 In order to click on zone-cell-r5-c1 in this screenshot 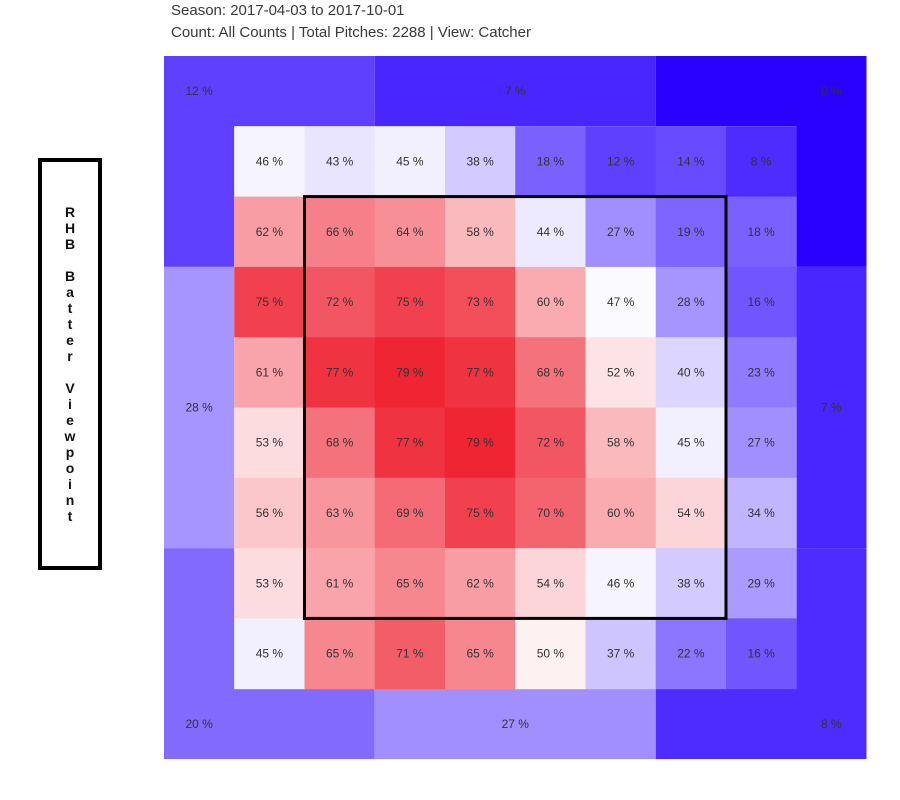, I will do `click(269, 443)`.